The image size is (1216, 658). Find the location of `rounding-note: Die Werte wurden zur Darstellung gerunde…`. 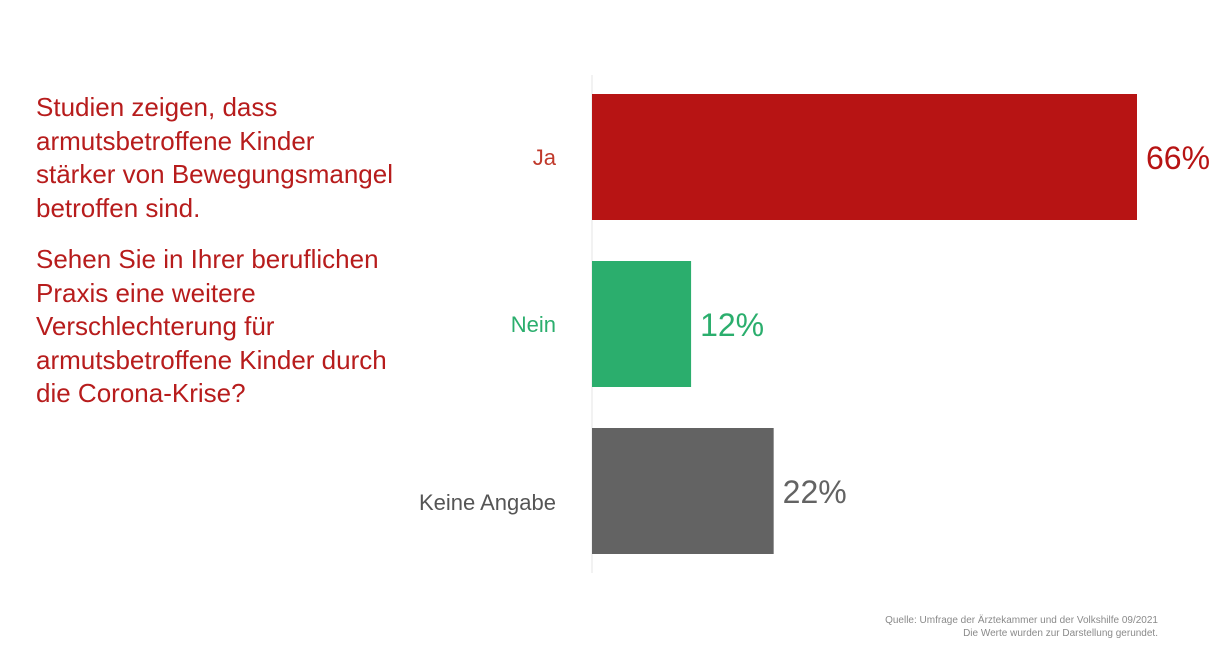

rounding-note: Die Werte wurden zur Darstellung gerunde… is located at coordinates (1060, 633).